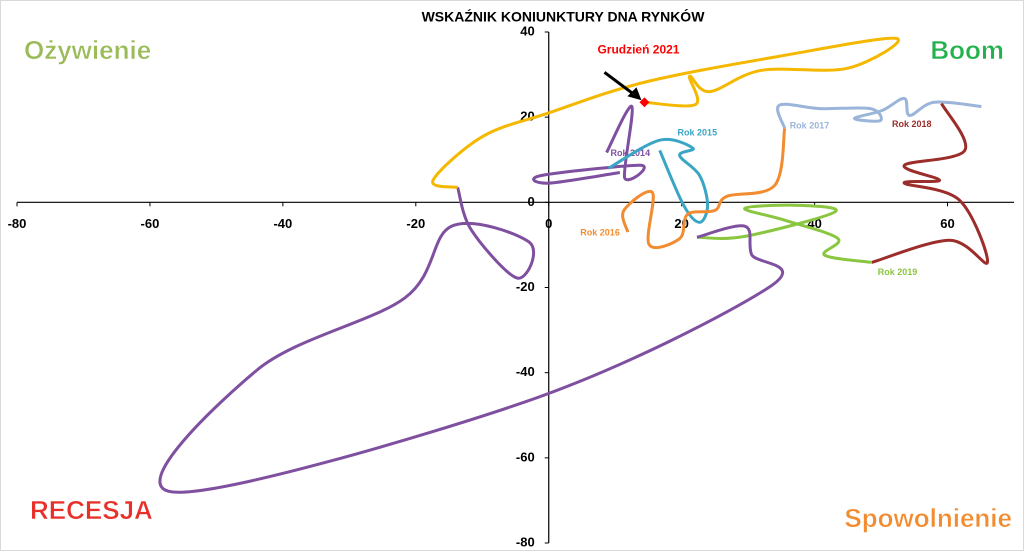 The width and height of the screenshot is (1024, 551). What do you see at coordinates (525, 456) in the screenshot?
I see `y-tick-label: -60` at bounding box center [525, 456].